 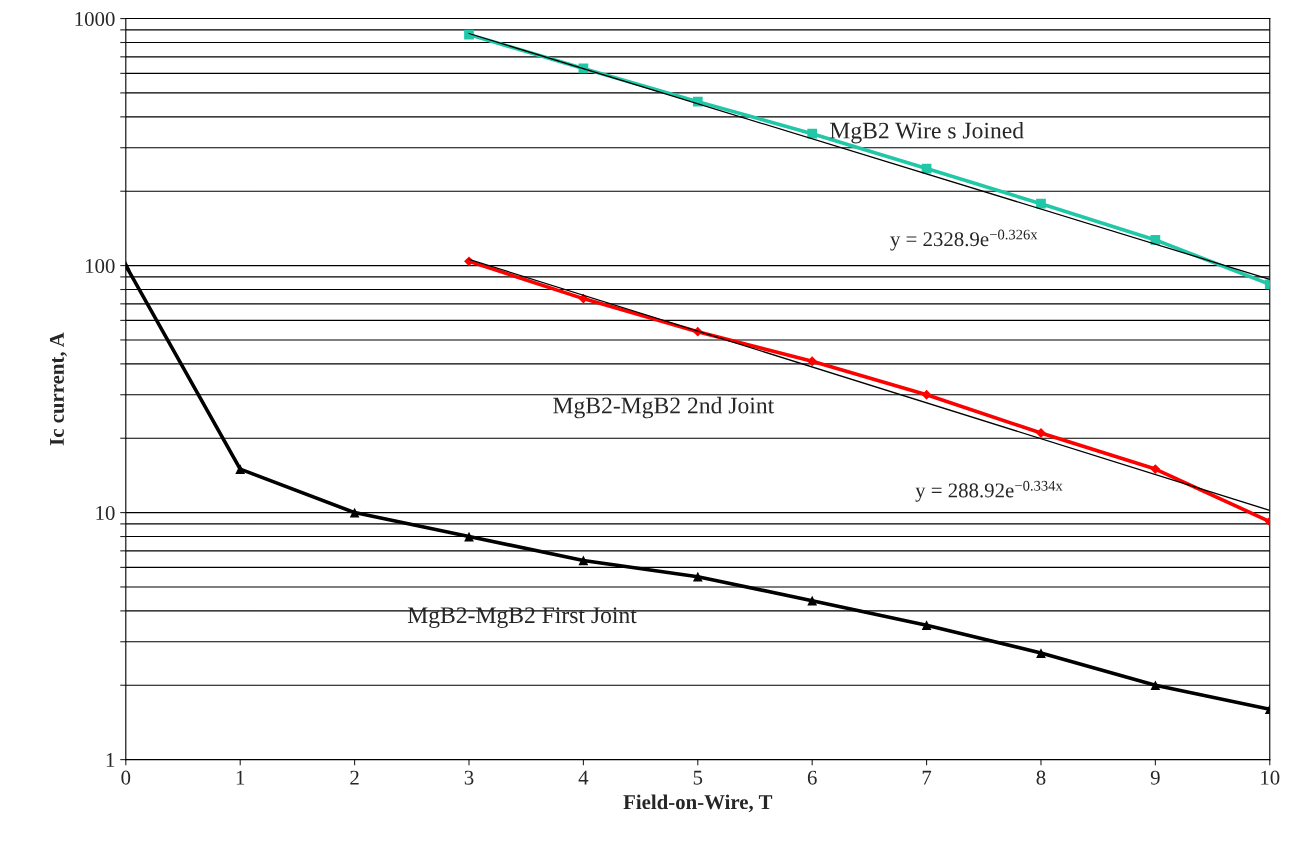 What do you see at coordinates (1270, 777) in the screenshot?
I see `x-tick-label: 10` at bounding box center [1270, 777].